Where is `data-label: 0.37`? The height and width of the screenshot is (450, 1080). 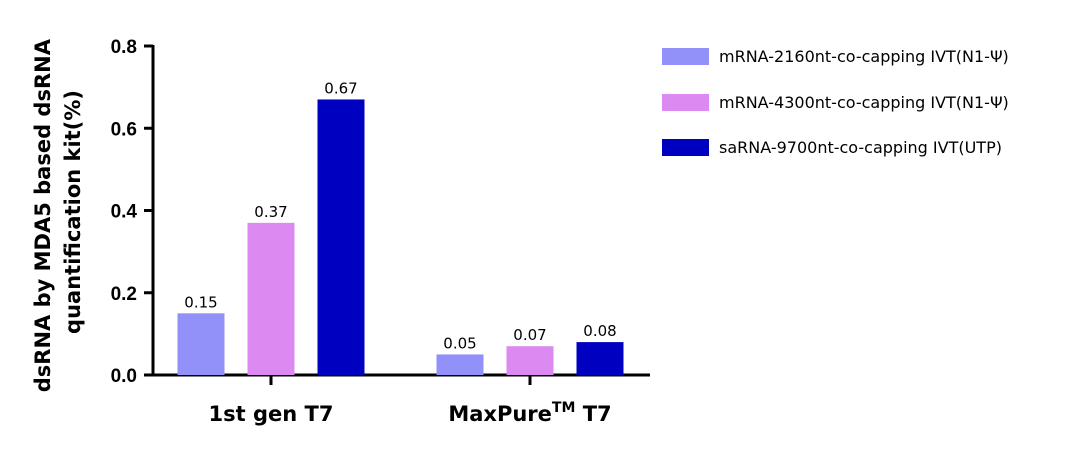 data-label: 0.37 is located at coordinates (270, 212).